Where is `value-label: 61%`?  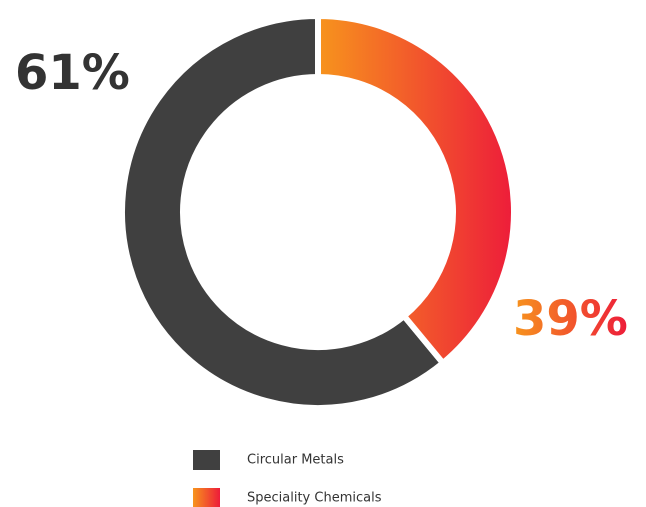
value-label: 61% is located at coordinates (72, 73).